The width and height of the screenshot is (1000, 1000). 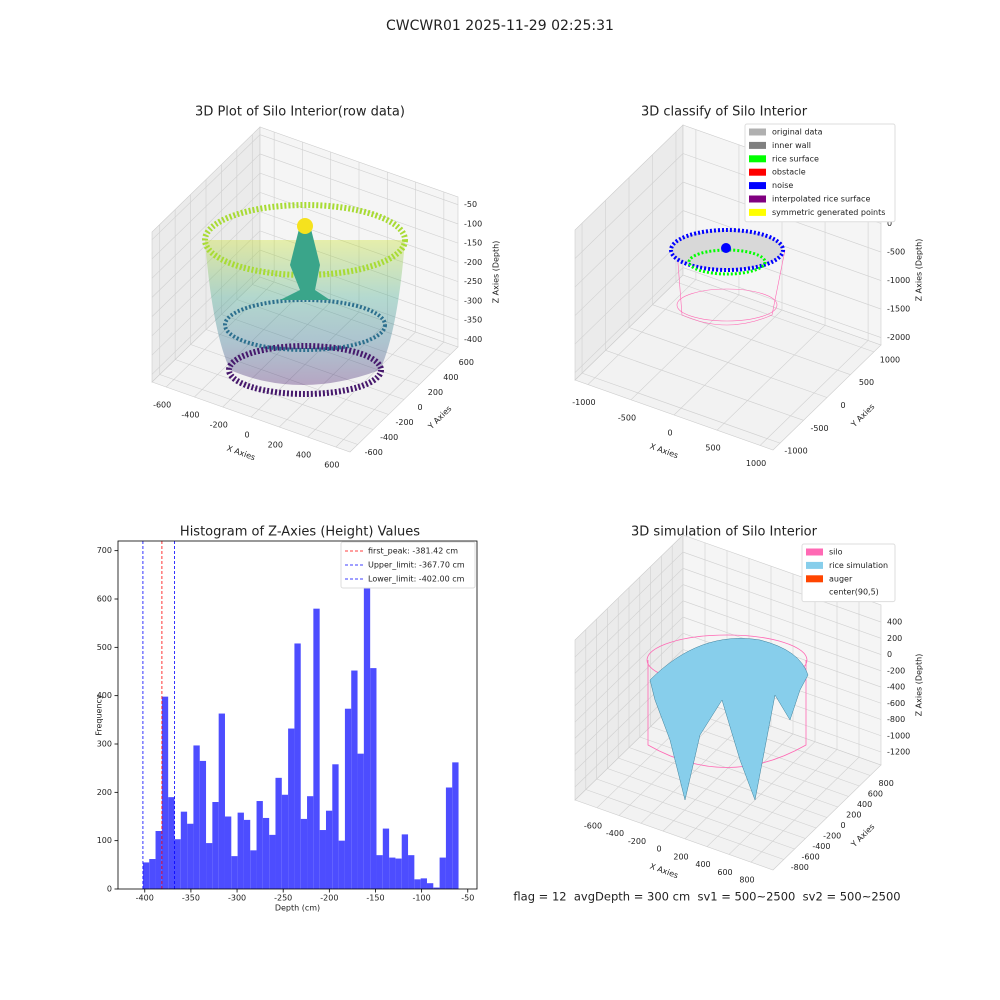 What do you see at coordinates (821, 199) in the screenshot?
I see `legend-label: interpolated rice surface` at bounding box center [821, 199].